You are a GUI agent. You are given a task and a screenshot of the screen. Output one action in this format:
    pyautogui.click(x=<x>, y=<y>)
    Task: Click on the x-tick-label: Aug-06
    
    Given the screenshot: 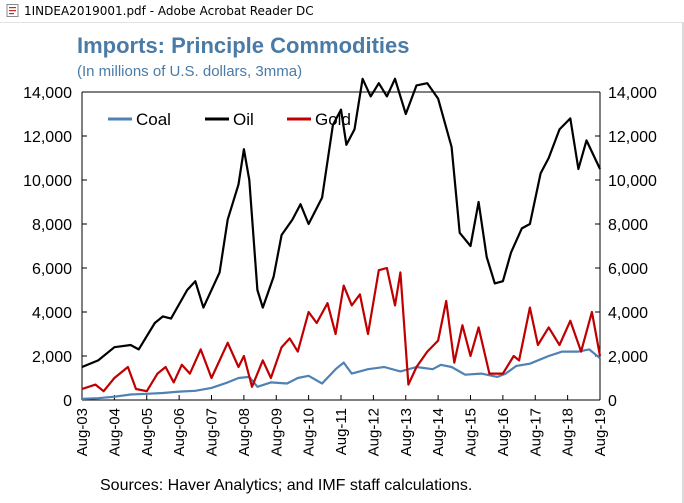 What is the action you would take?
    pyautogui.click(x=179, y=432)
    